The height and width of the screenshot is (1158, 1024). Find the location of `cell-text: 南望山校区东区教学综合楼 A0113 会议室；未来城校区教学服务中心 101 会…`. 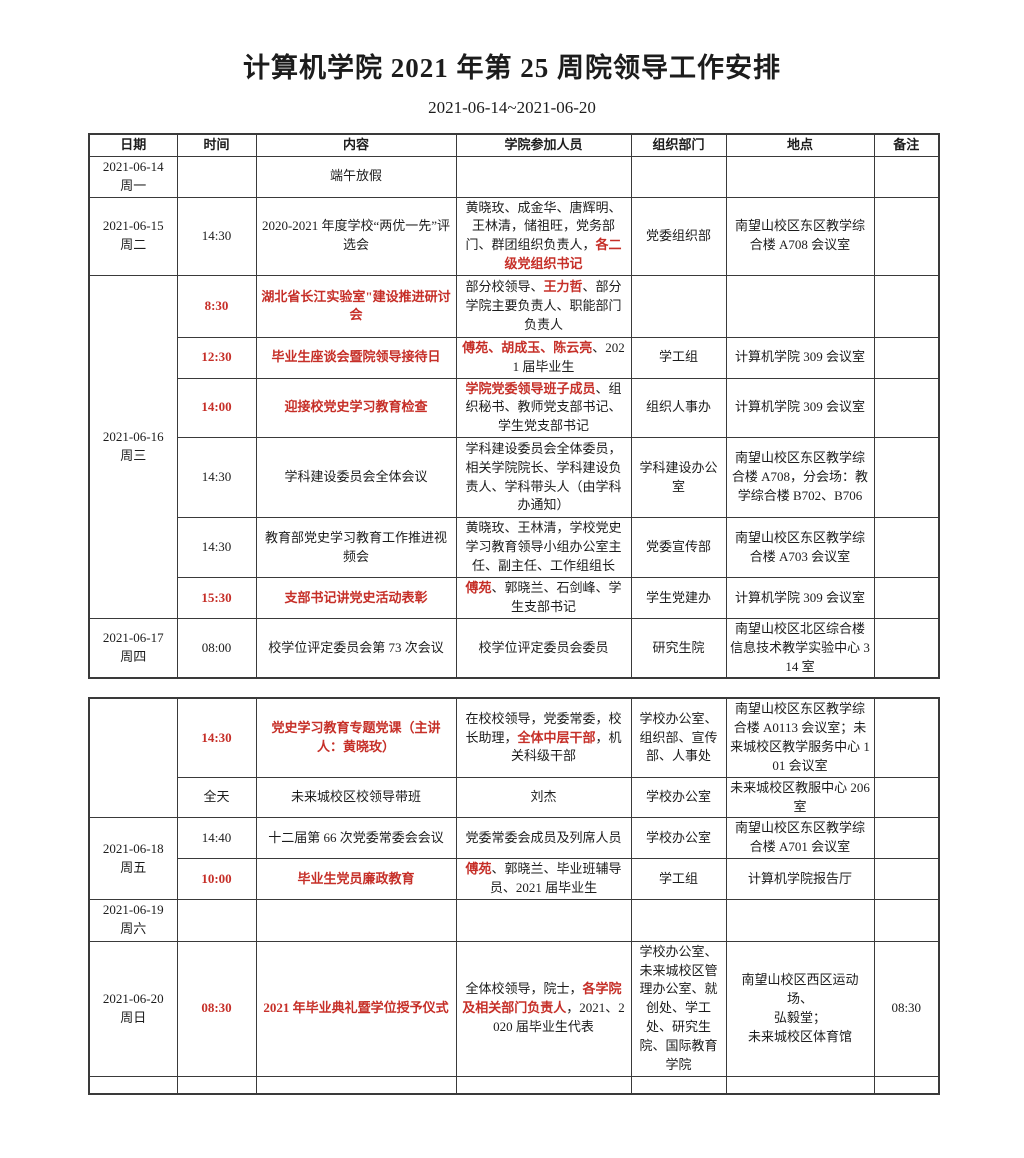

cell-text: 南望山校区东区教学综合楼 A0113 会议室；未来城校区教学服务中心 101 会… is located at coordinates (800, 737).